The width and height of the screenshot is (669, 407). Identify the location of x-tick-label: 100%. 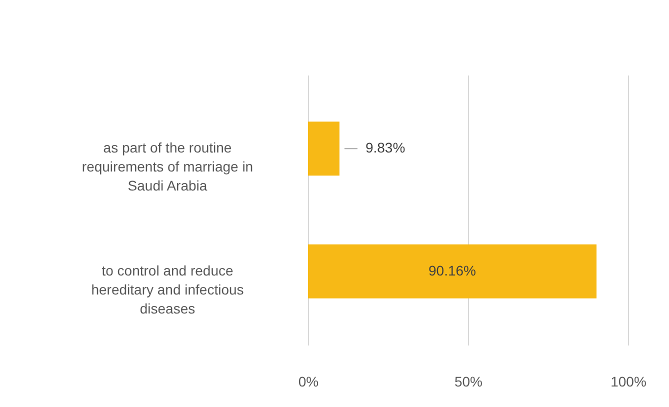
(628, 382).